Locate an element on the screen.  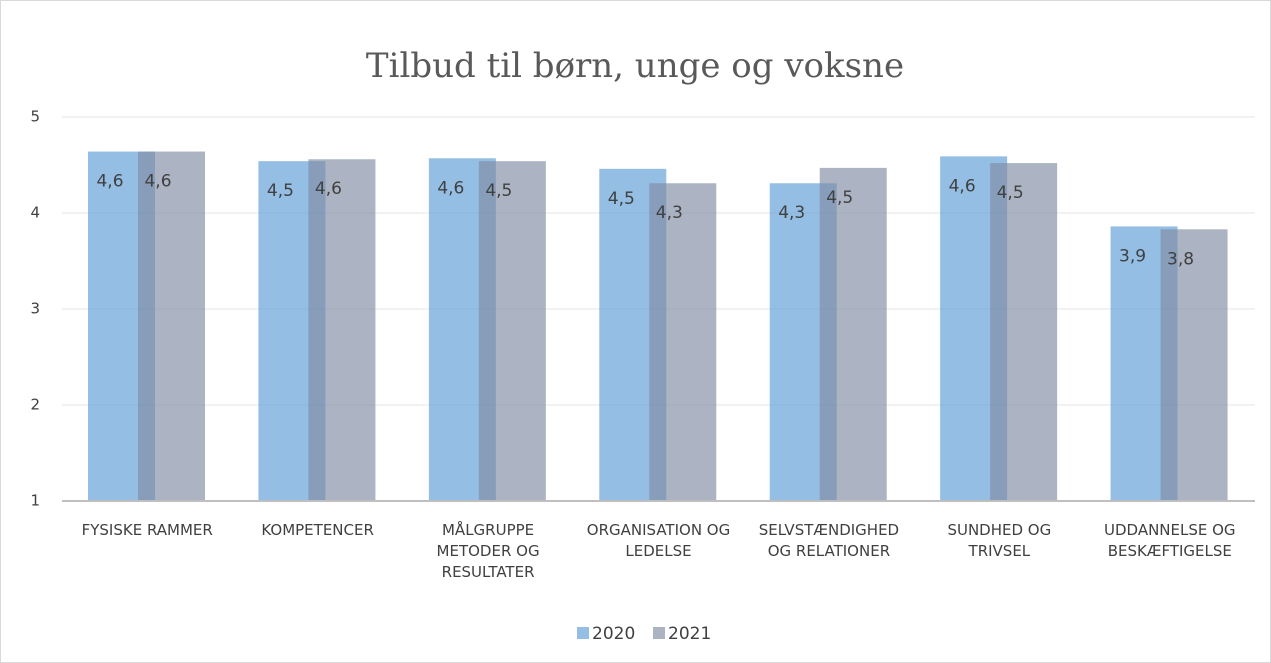
legend-label: 2021 is located at coordinates (689, 634).